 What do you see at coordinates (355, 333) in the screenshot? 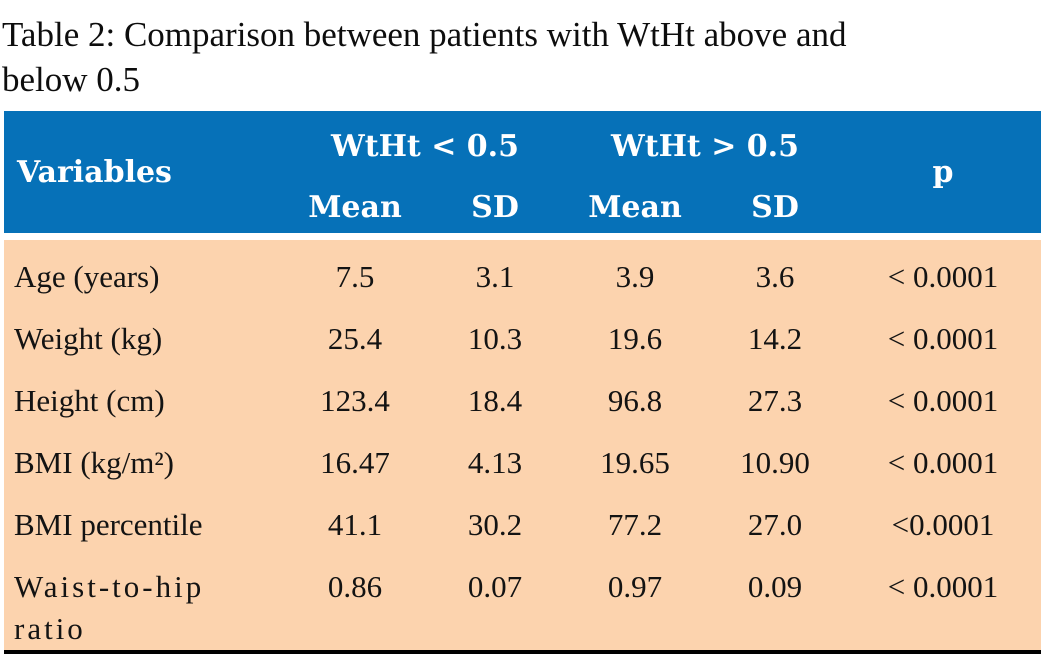
I see `cell-mean-1: 25.4` at bounding box center [355, 333].